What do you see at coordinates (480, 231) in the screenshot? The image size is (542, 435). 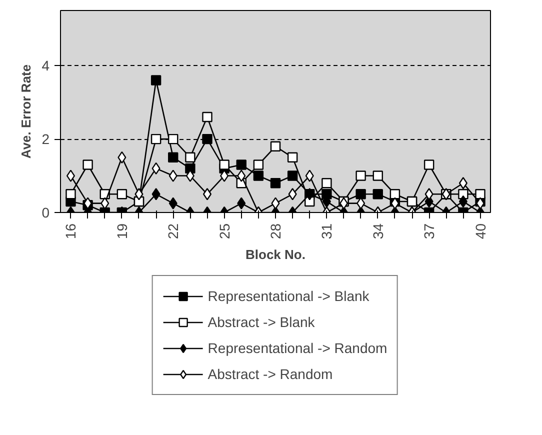 I see `x-tick-label: 40` at bounding box center [480, 231].